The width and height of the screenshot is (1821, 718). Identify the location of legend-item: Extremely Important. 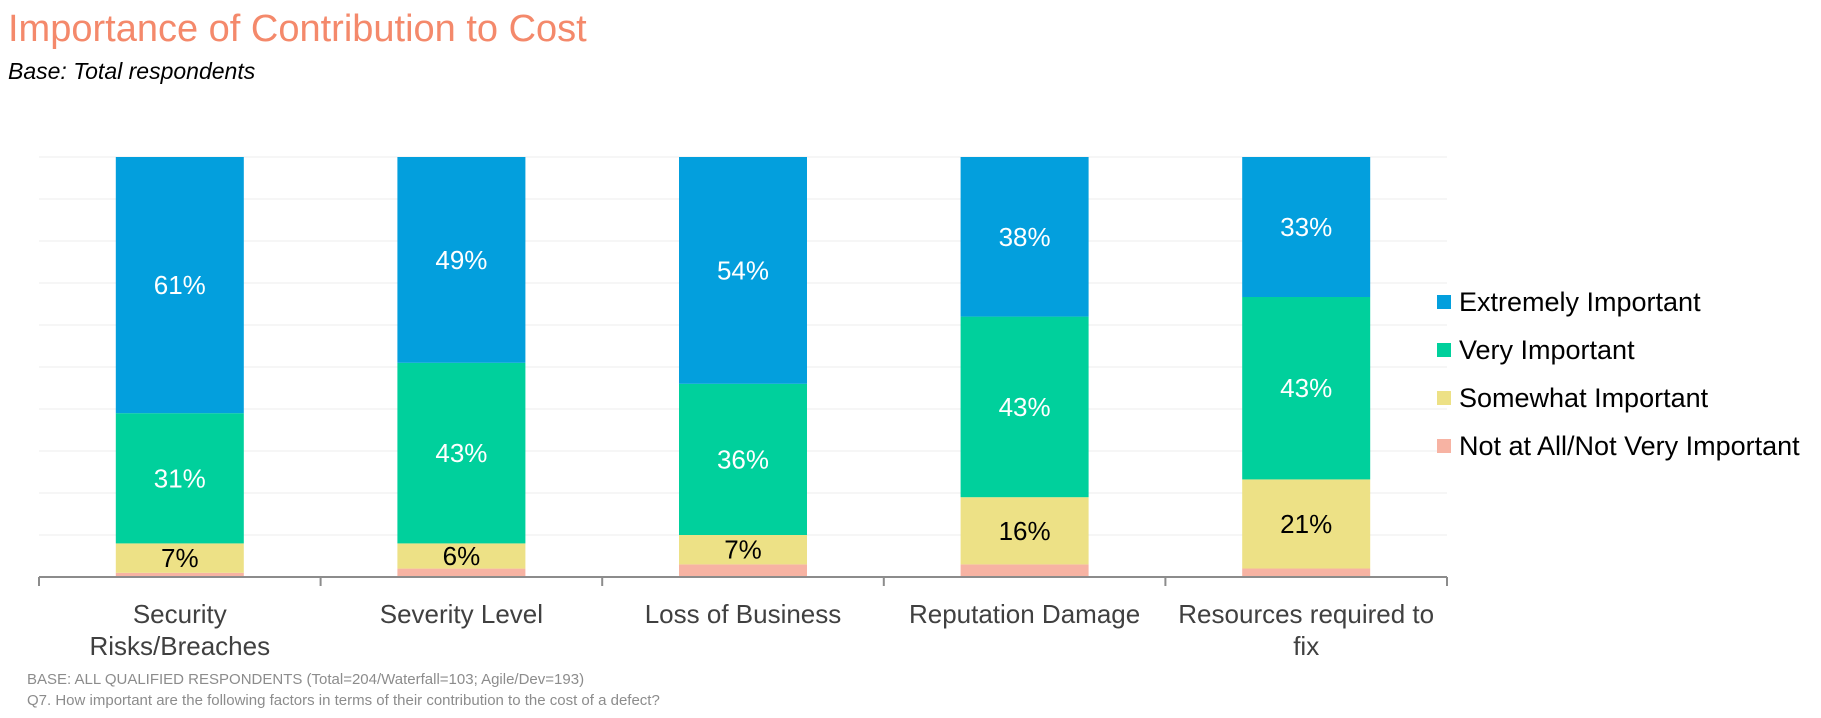
(1618, 302).